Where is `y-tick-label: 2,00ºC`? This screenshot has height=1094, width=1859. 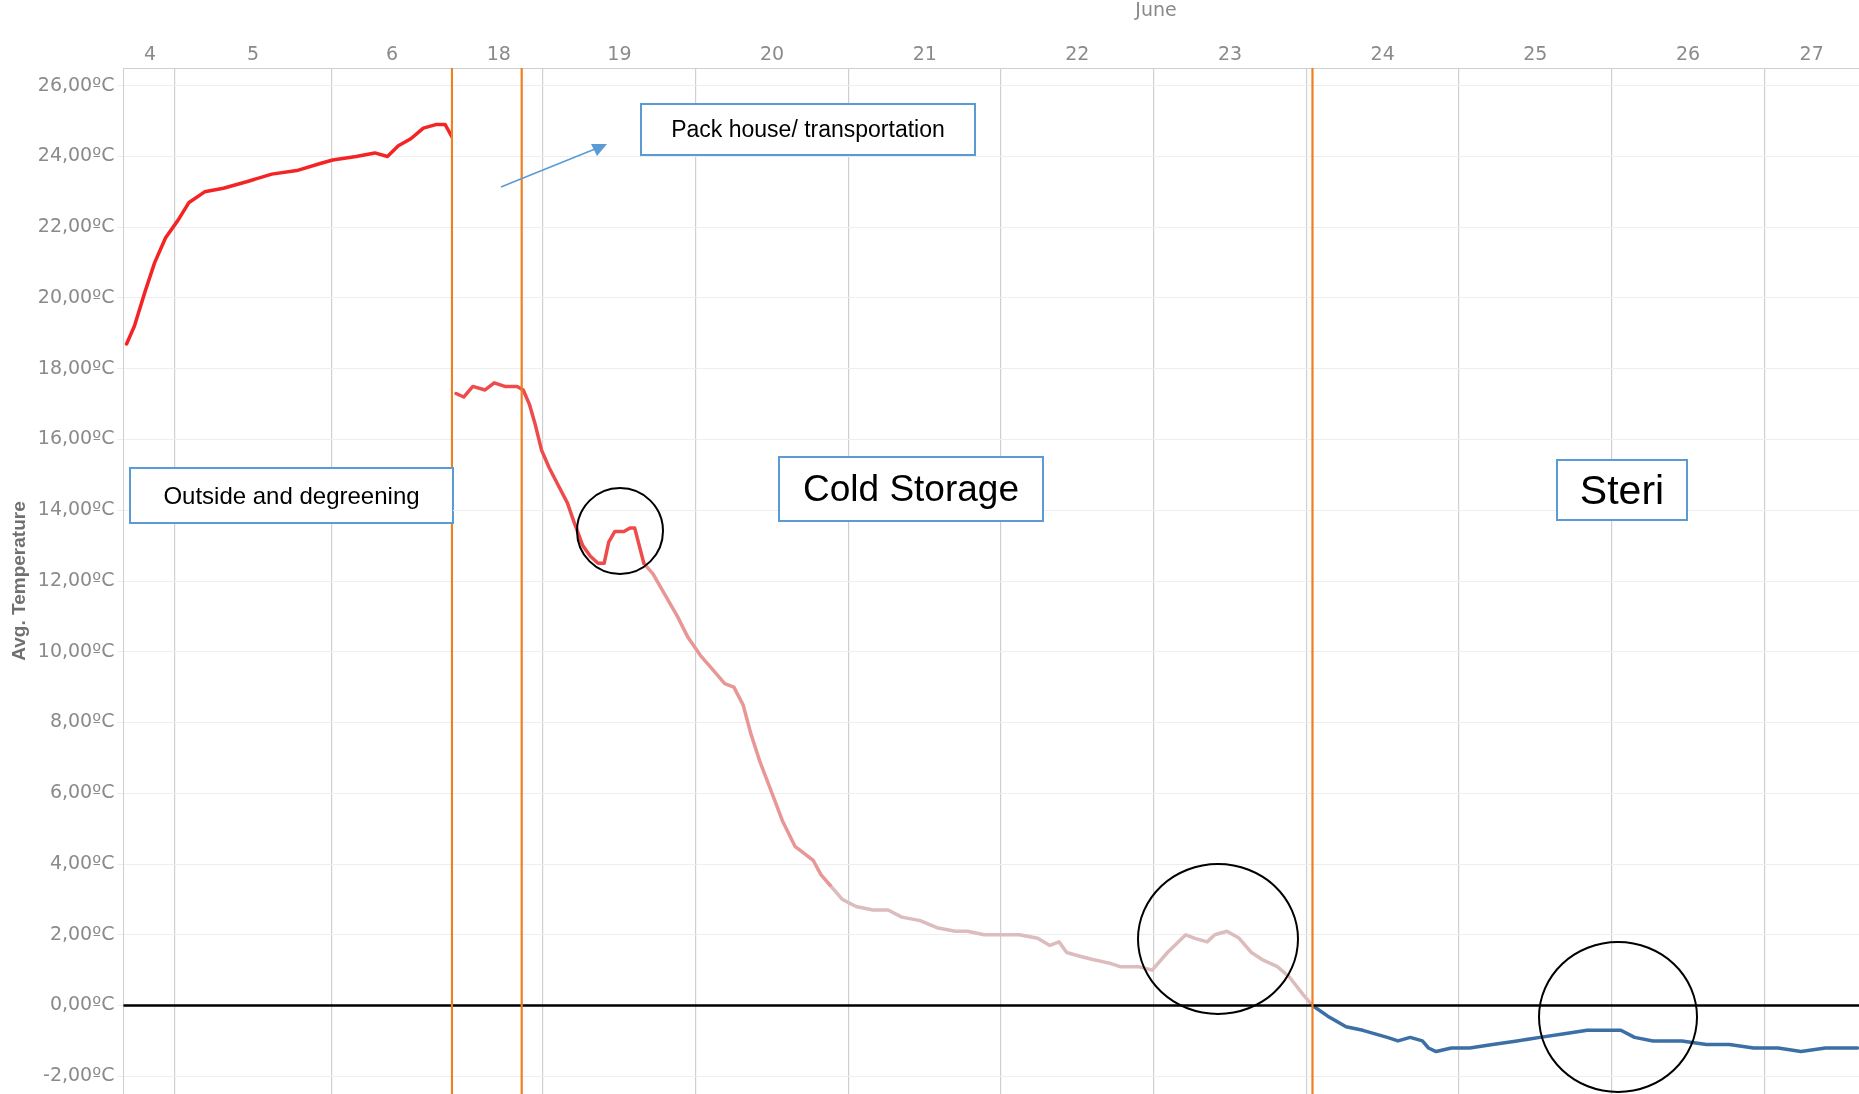
y-tick-label: 2,00ºC is located at coordinates (82, 932).